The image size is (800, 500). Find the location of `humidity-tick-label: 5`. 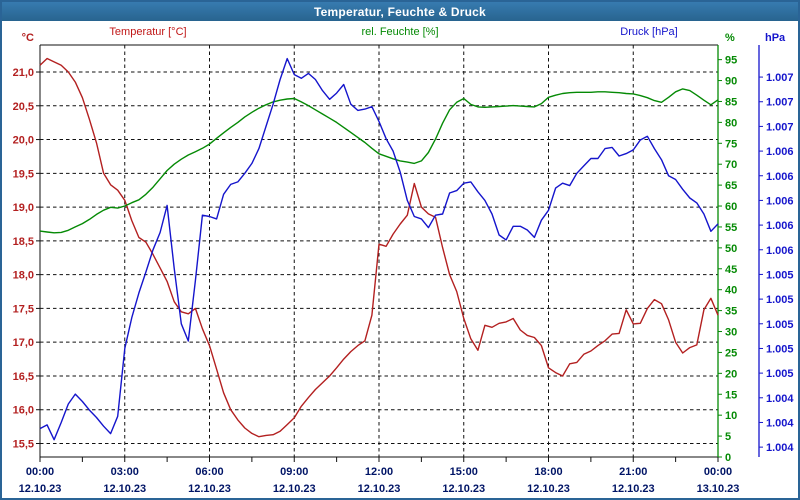

humidity-tick-label: 5 is located at coordinates (728, 437).